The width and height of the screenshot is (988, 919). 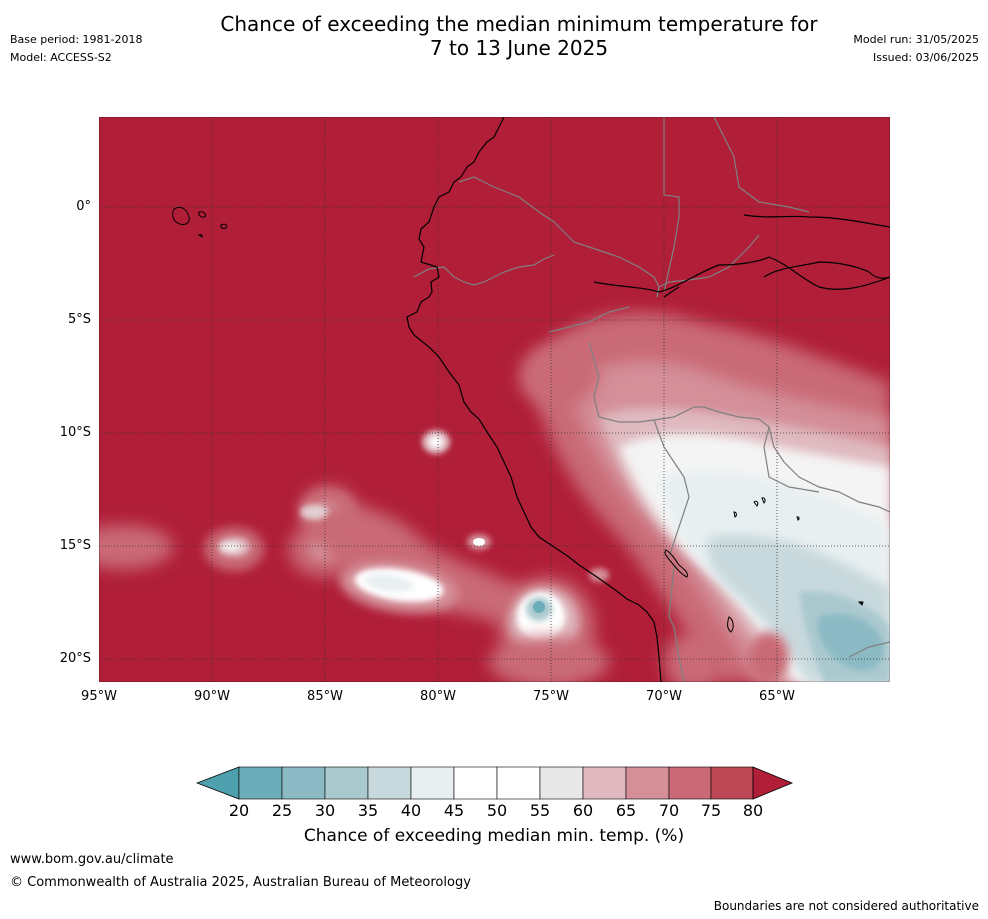 I want to click on lat-label: 20°S, so click(x=75, y=658).